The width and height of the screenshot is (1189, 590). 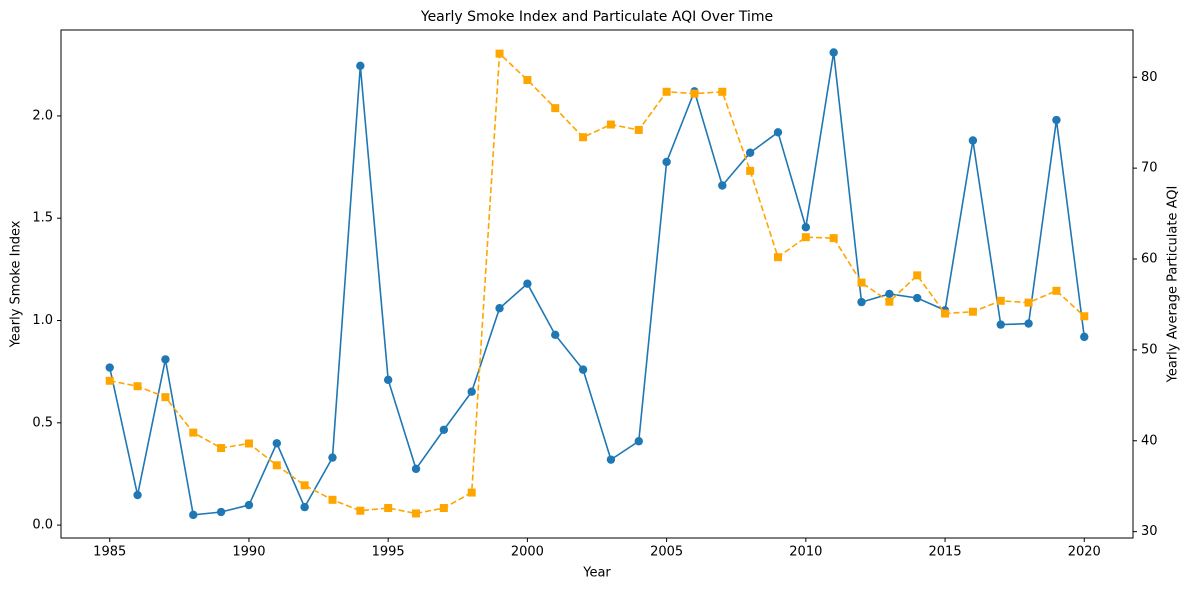 What do you see at coordinates (42, 422) in the screenshot?
I see `y-tick-label: 0.5` at bounding box center [42, 422].